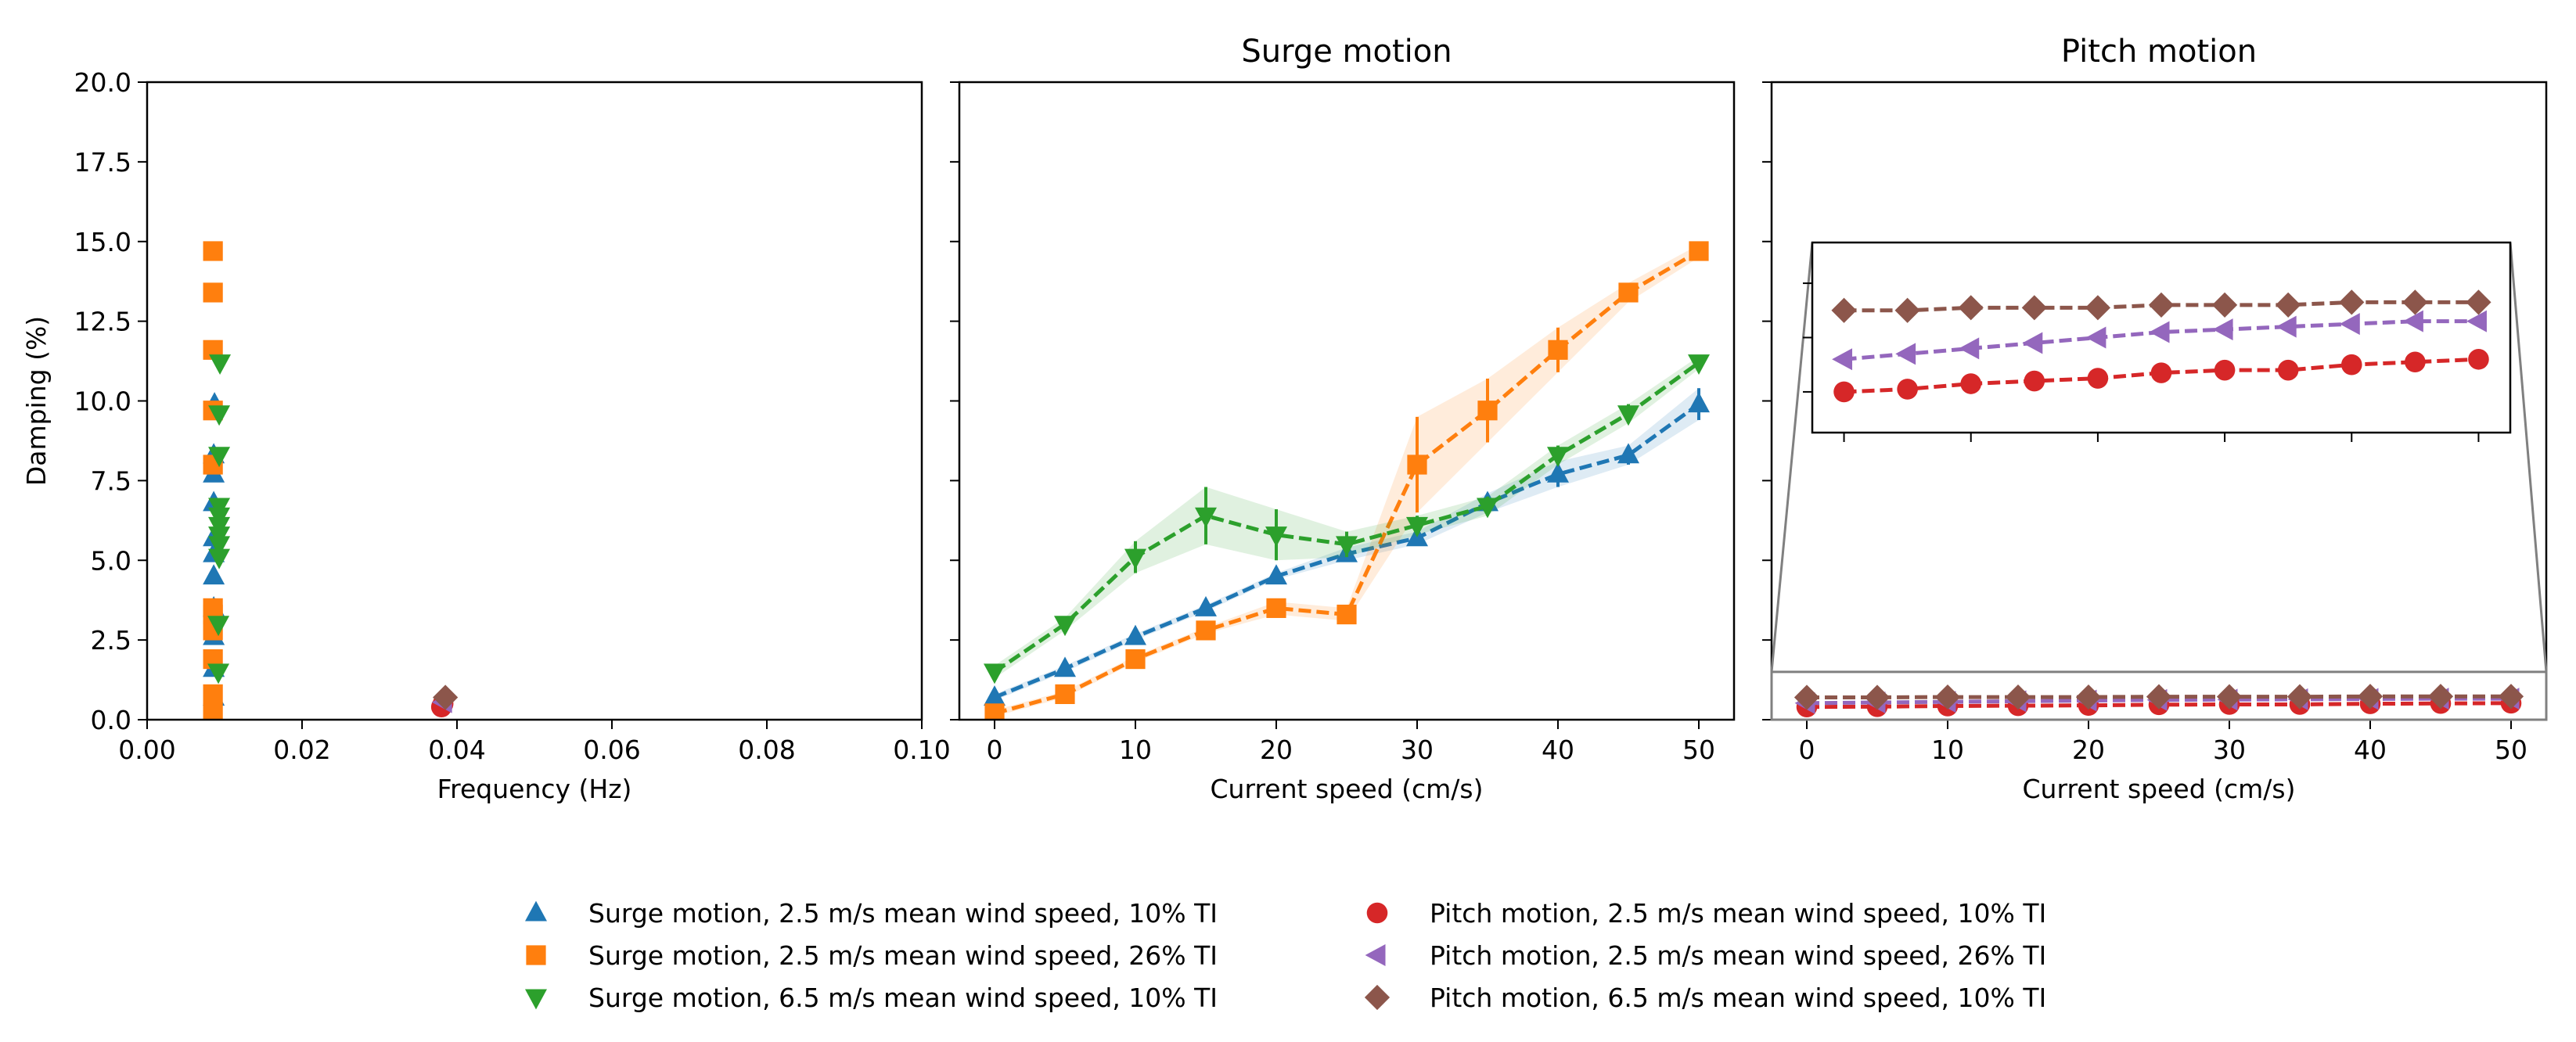 The image size is (2576, 1042). I want to click on surge_25_26-series-line, so click(1347, 482).